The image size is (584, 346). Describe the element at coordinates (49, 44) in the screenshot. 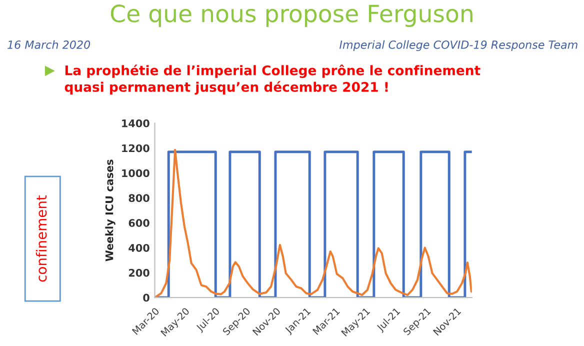

I see `text: 16 March 2020` at that location.